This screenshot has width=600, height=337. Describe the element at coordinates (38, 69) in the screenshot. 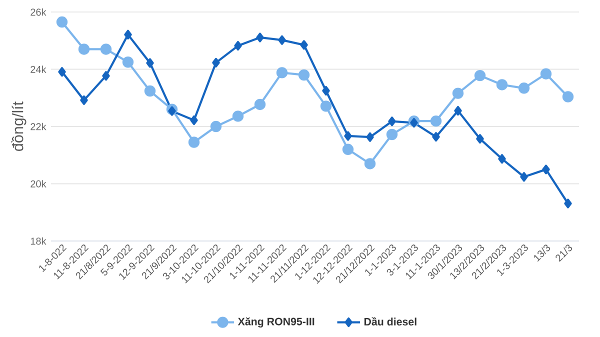

I see `y-tick-label: 24k` at that location.